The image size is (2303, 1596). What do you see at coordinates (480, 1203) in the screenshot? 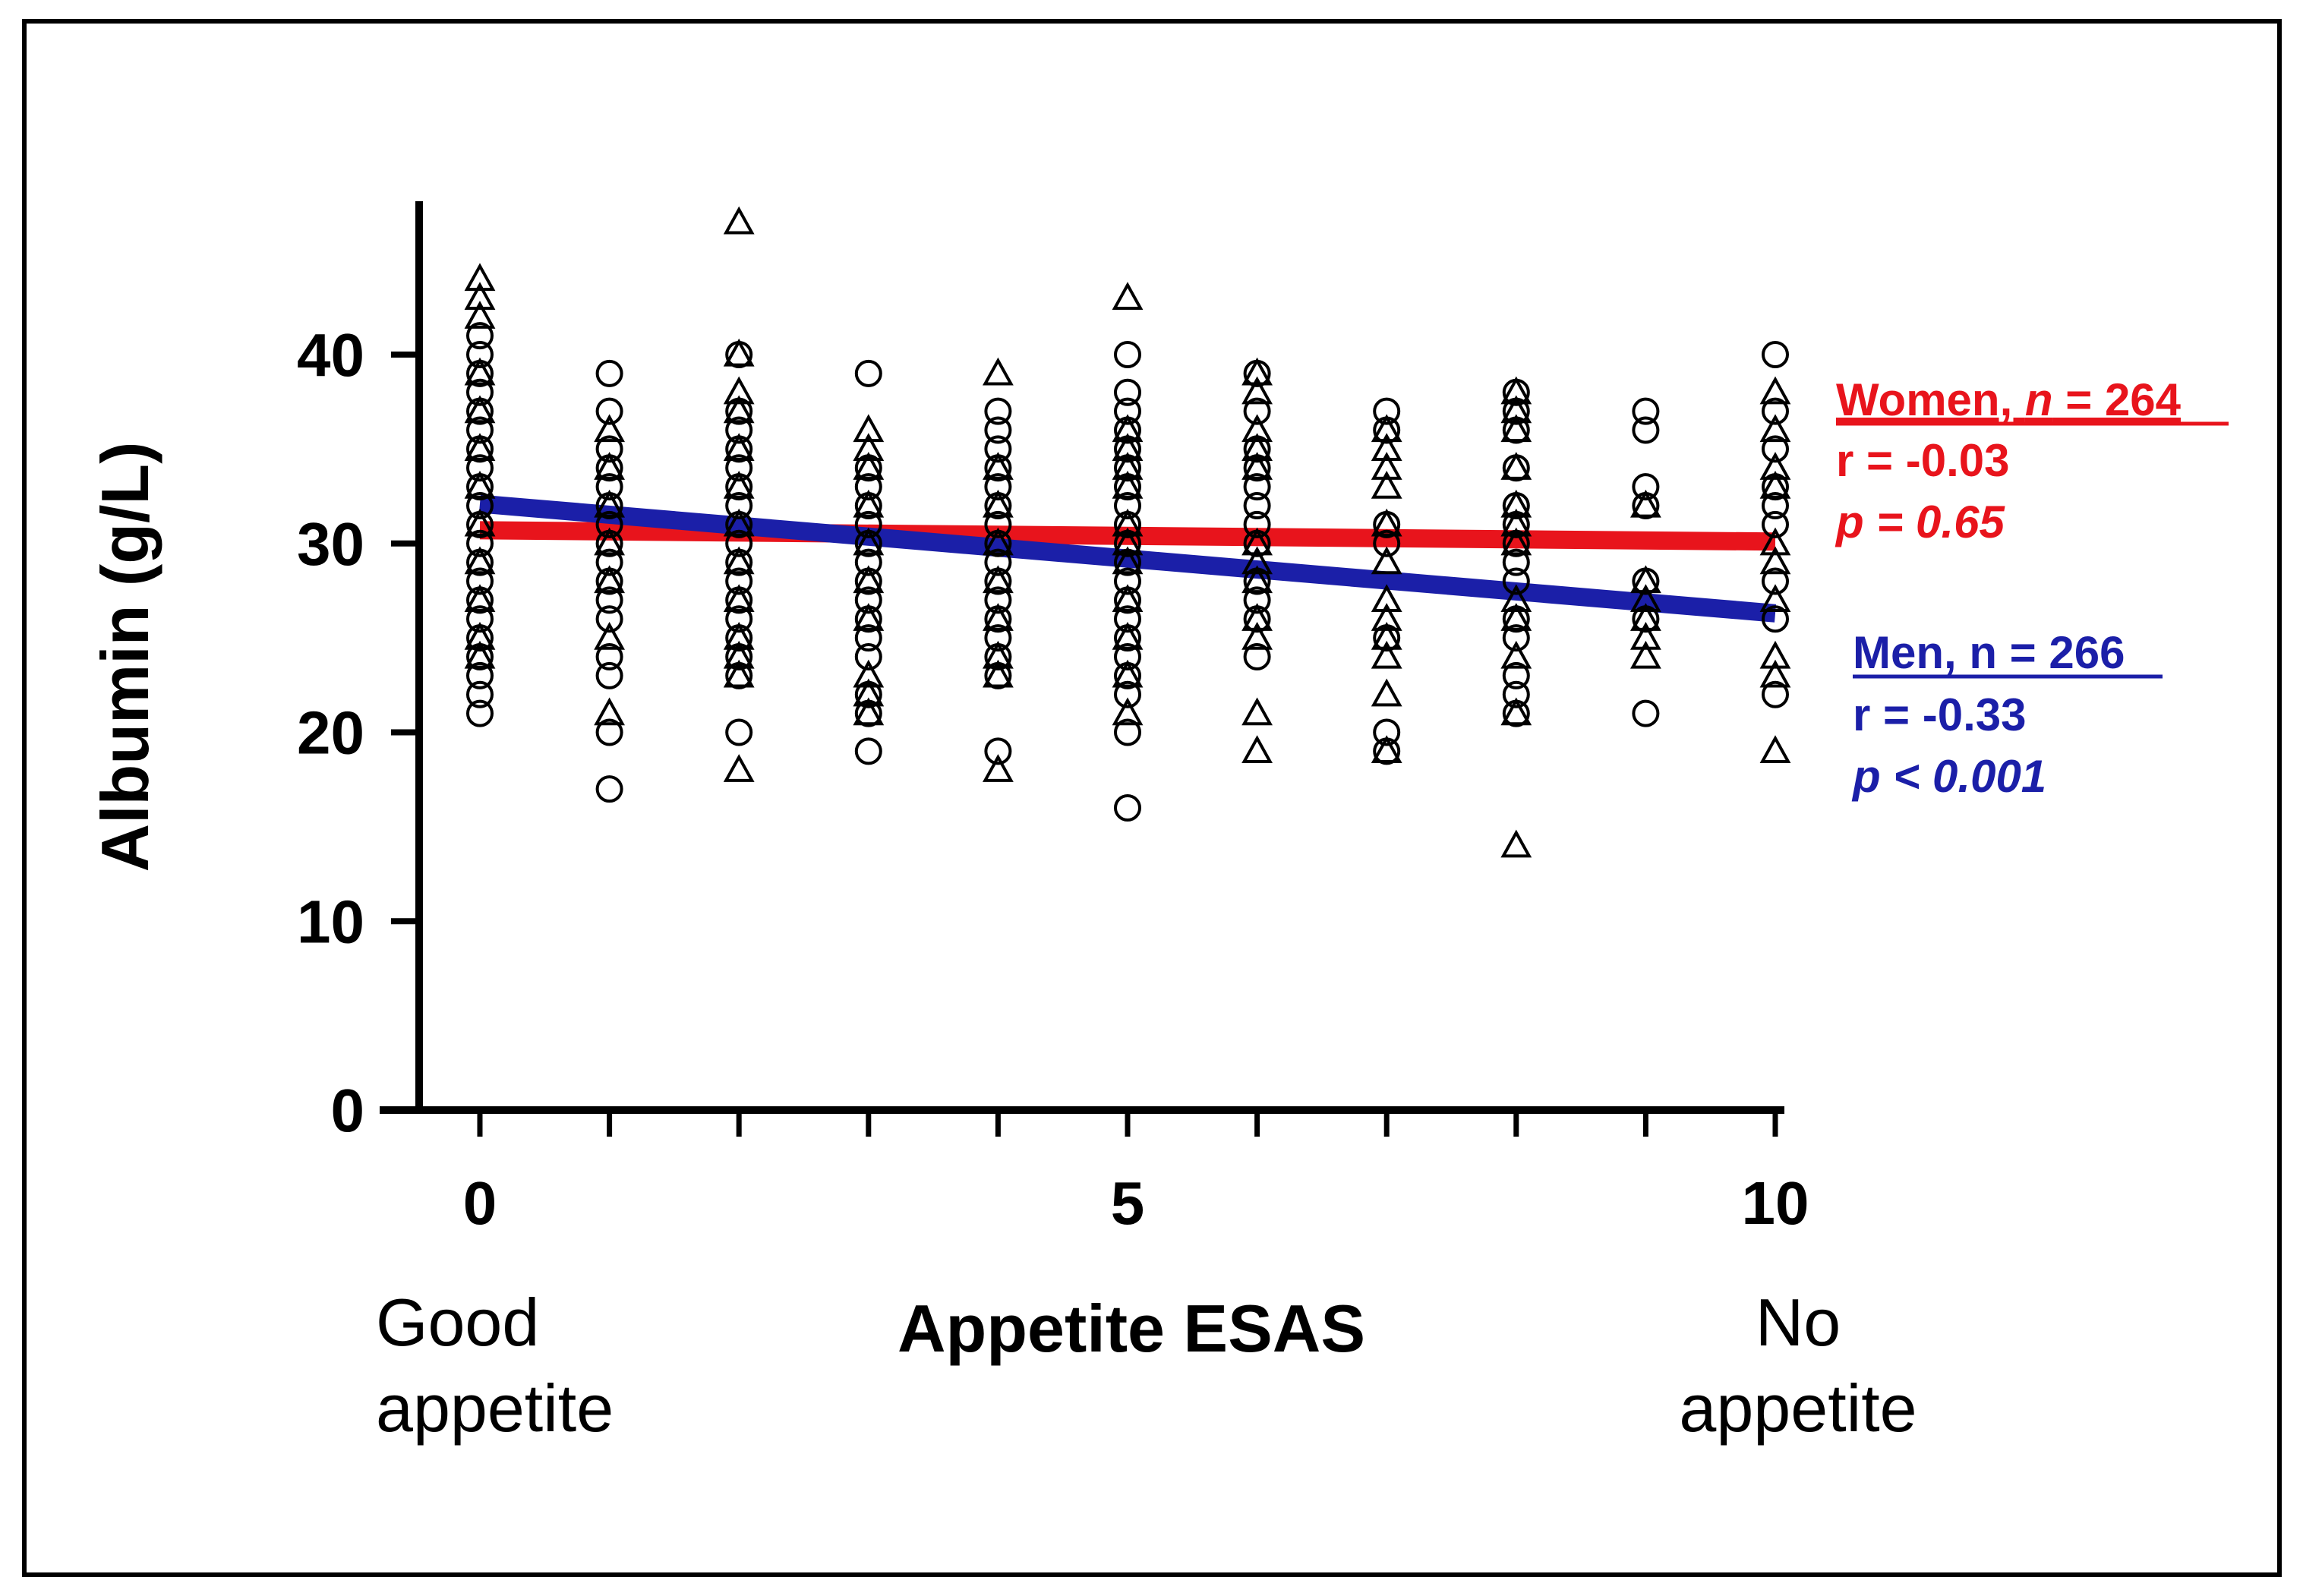
I see `x-tick-label-0: 0` at bounding box center [480, 1203].